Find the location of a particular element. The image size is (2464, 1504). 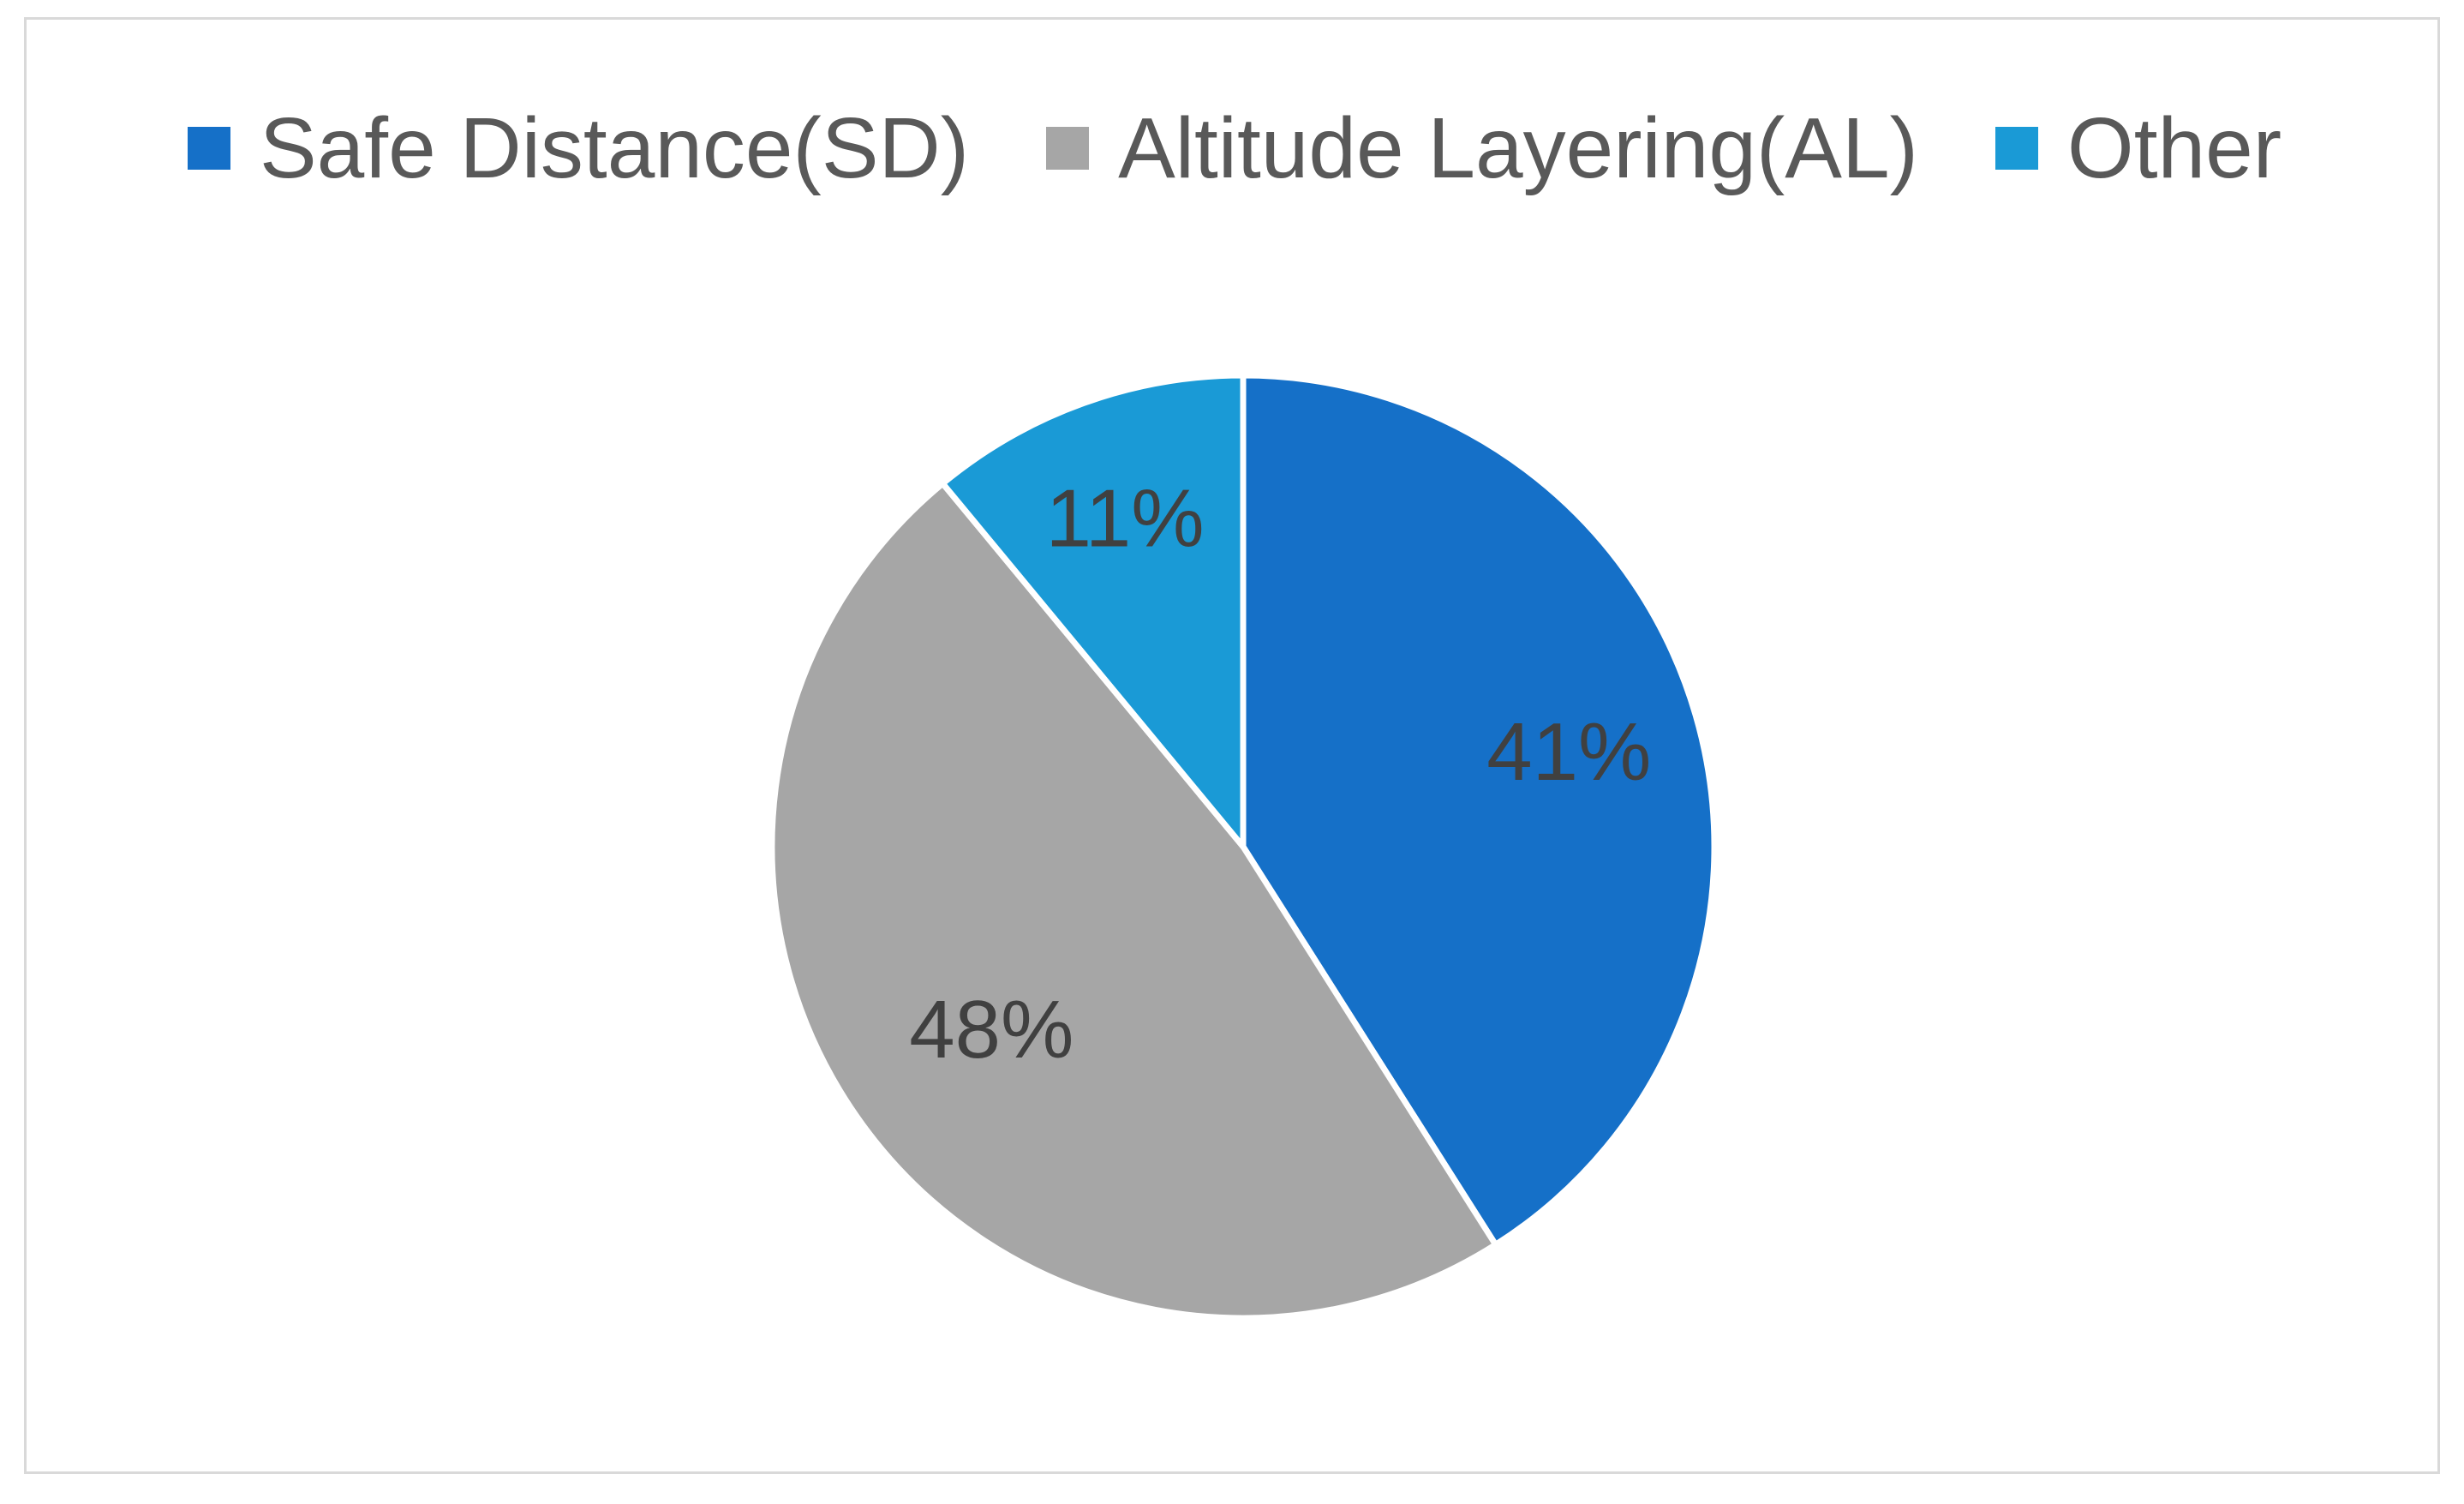

legend-swatch-other is located at coordinates (2016, 148).